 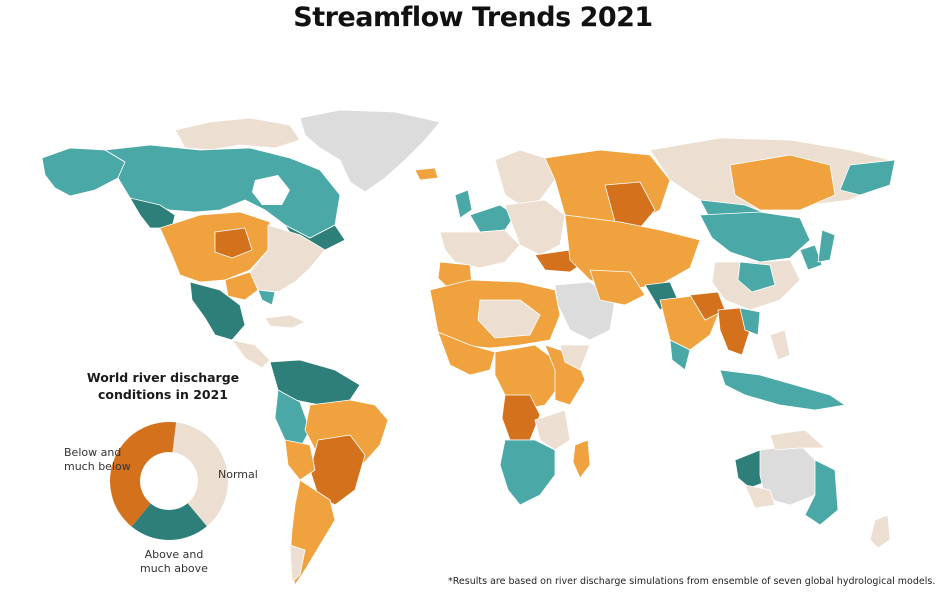 What do you see at coordinates (83, 172) in the screenshot?
I see `alaska-region` at bounding box center [83, 172].